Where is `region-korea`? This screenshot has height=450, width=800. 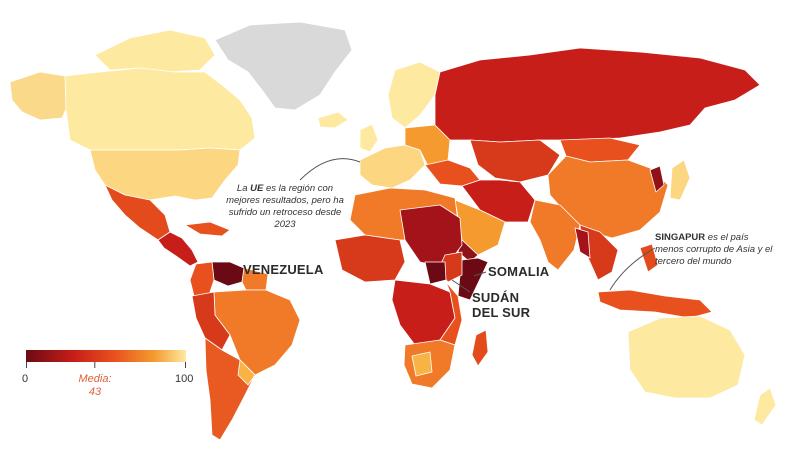
region-korea is located at coordinates (657, 179).